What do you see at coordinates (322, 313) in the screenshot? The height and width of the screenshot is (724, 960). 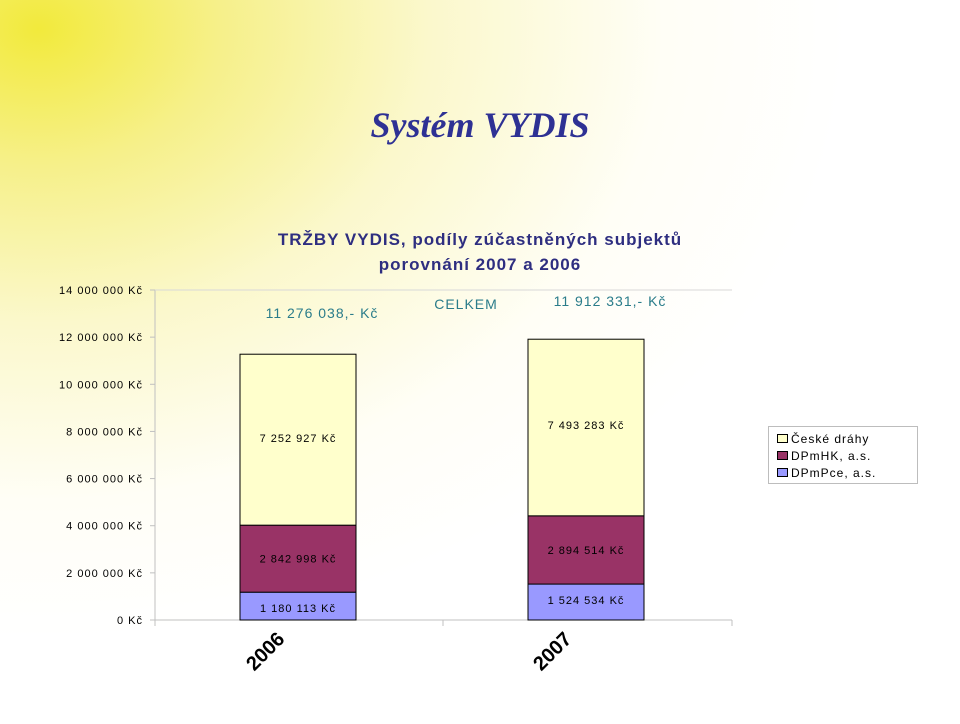 I see `total-value: 11 276 038,- Kč` at bounding box center [322, 313].